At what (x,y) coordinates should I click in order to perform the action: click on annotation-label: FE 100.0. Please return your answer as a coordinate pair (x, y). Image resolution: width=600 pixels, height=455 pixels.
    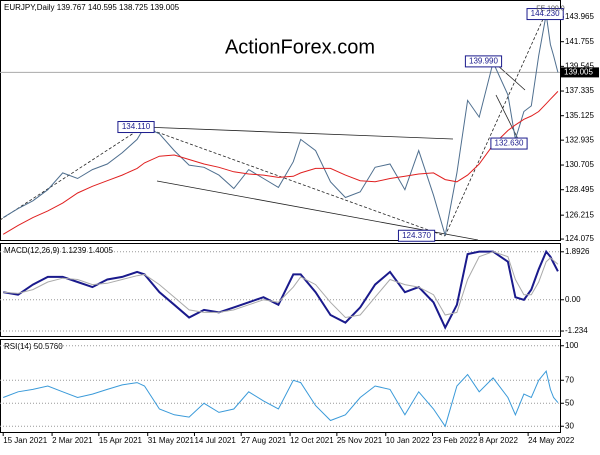
    Looking at the image, I should click on (550, 9).